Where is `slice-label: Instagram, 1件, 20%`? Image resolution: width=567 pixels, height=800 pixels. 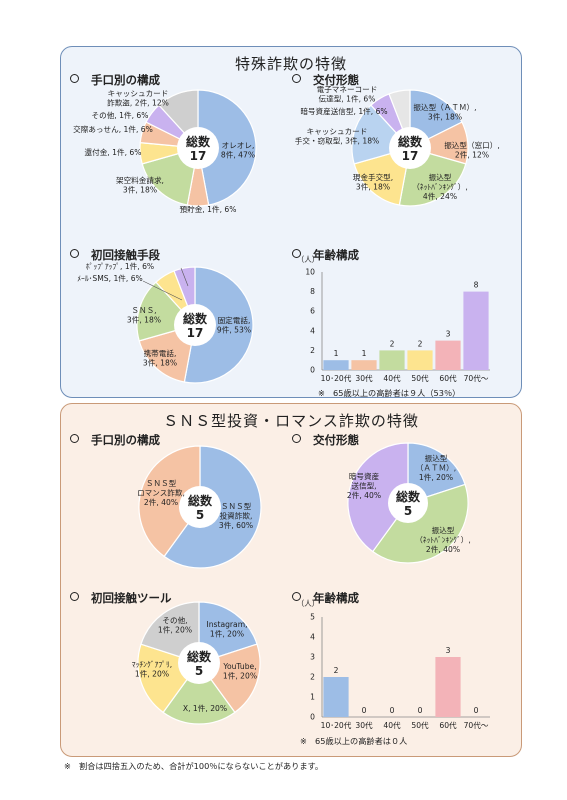
slice-label: Instagram, 1件, 20% is located at coordinates (226, 629).